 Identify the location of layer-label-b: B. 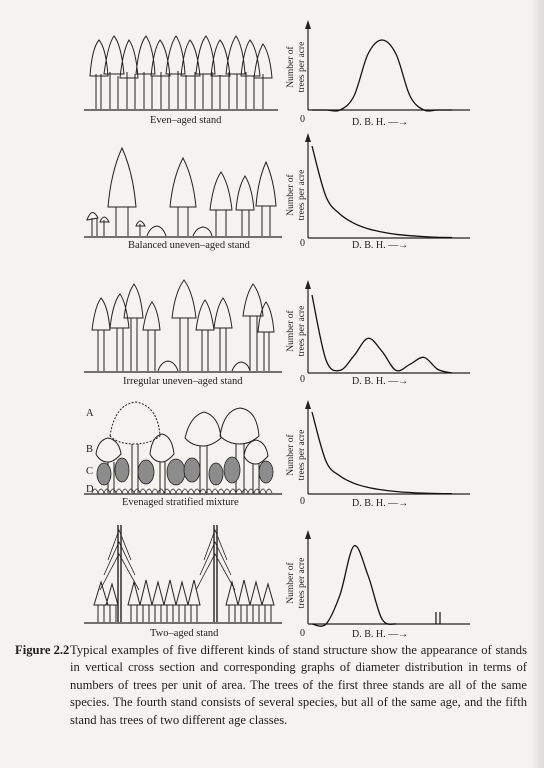
(90, 449).